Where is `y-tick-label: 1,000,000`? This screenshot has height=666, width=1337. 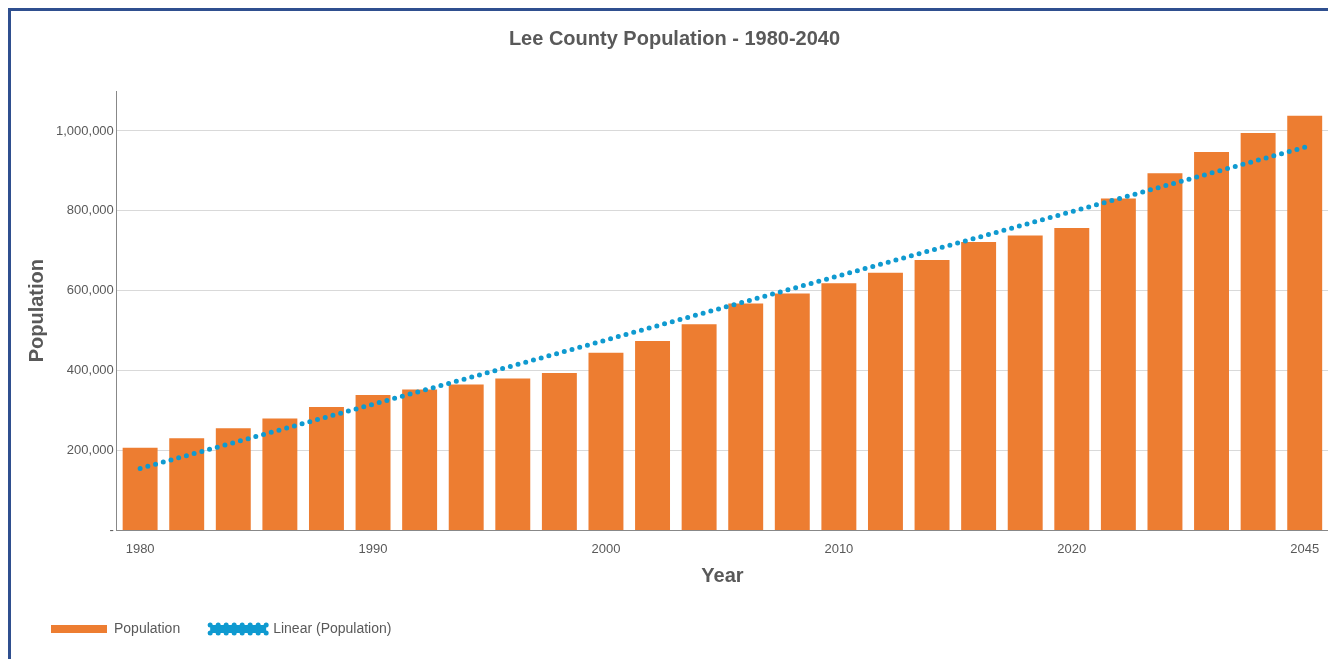
y-tick-label: 1,000,000 is located at coordinates (84, 130).